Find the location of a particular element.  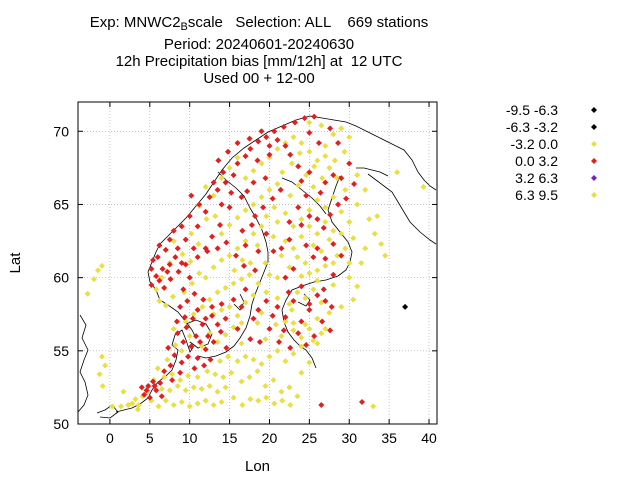

y-tick-label: 70 is located at coordinates (61, 131).